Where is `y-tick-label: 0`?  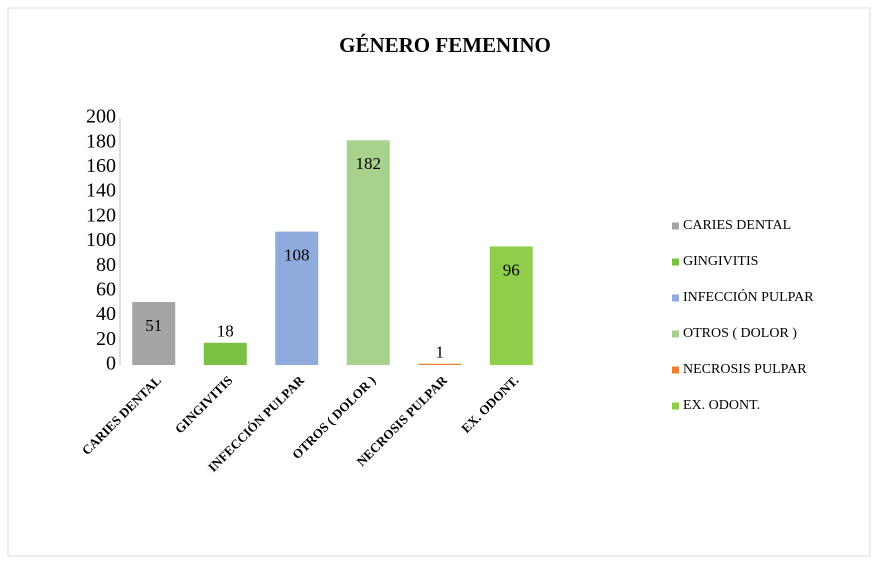
y-tick-label: 0 is located at coordinates (111, 364).